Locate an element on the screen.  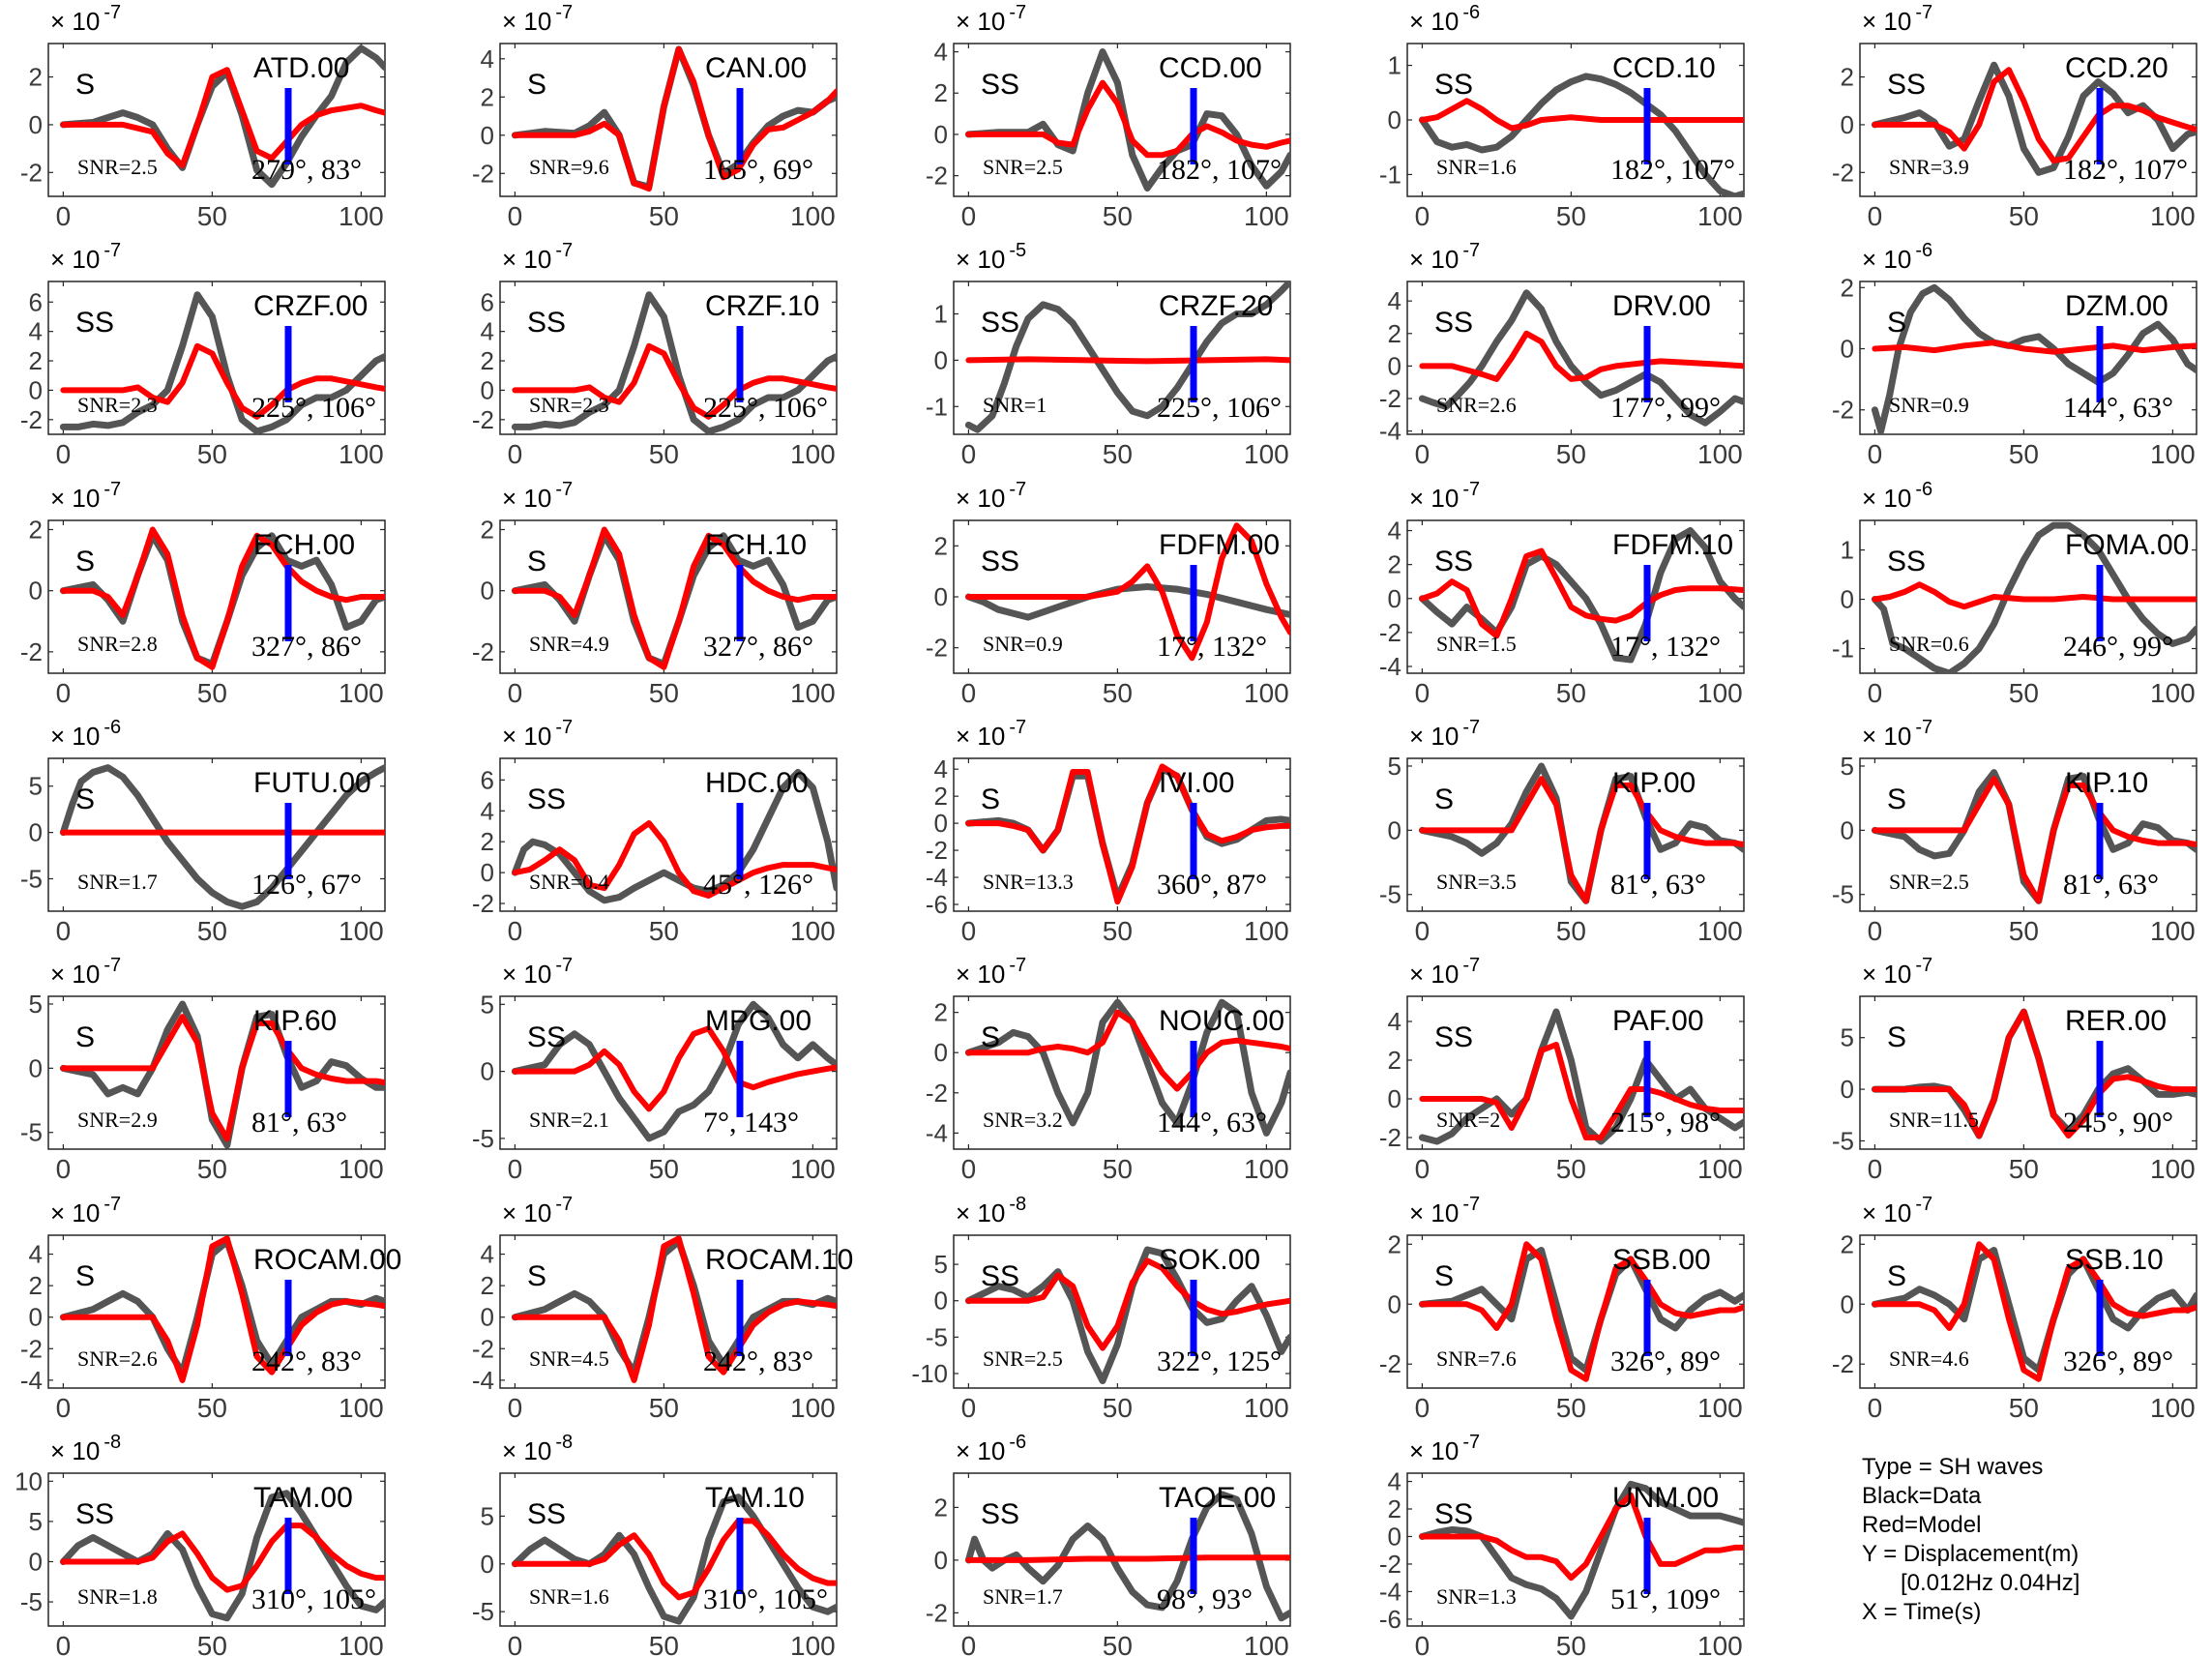
subplot-dzm-00: 0 50 100 -2 0 2 × 10 -6 S DZM.00 SNR=0.9 144°, 63° is located at coordinates (2015, 354).